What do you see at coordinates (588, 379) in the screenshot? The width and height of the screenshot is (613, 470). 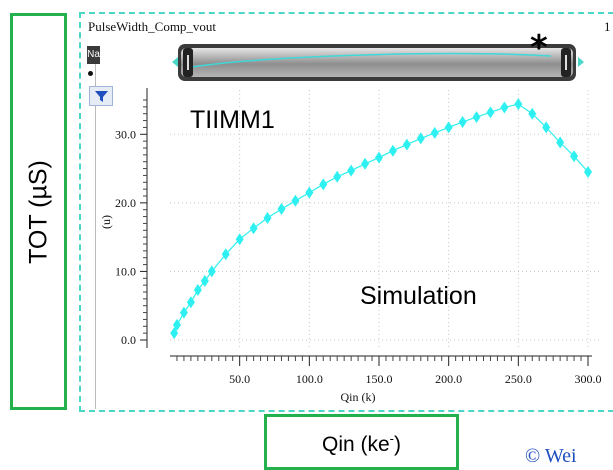 I see `x-tick-label: 300.0` at bounding box center [588, 379].